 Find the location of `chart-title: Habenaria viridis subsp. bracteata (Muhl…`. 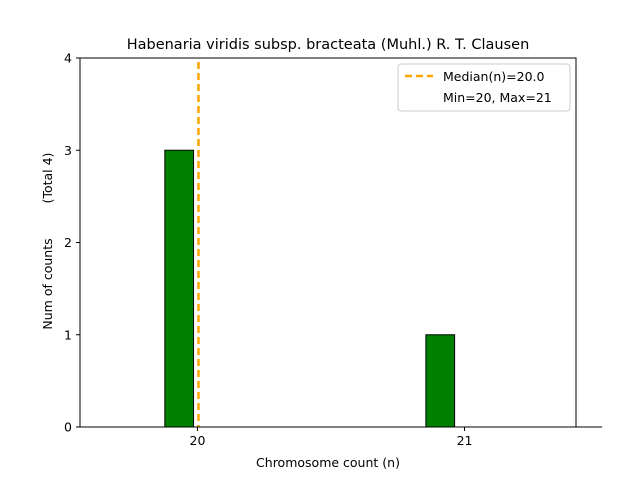

chart-title: Habenaria viridis subsp. bracteata (Muhl… is located at coordinates (328, 45).